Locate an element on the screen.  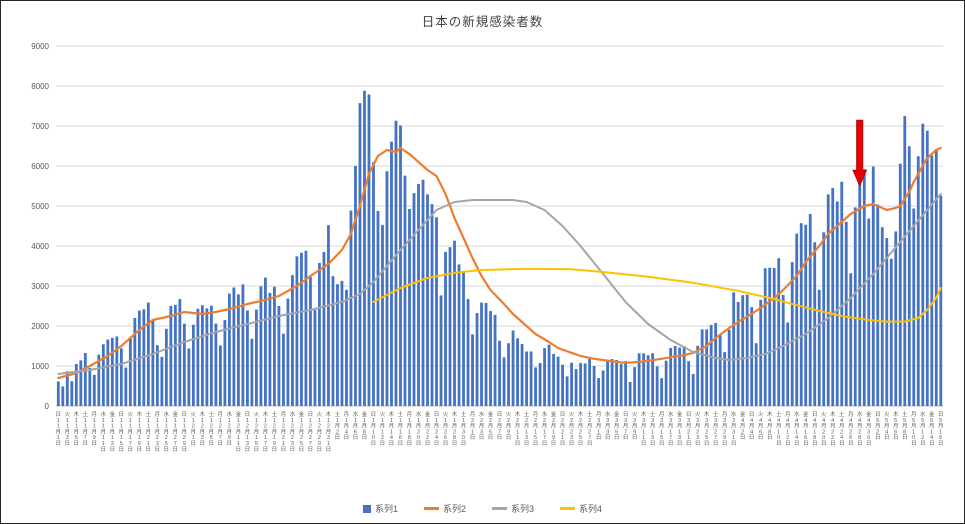
legend-label-series3: 系列3 is located at coordinates (523, 509).